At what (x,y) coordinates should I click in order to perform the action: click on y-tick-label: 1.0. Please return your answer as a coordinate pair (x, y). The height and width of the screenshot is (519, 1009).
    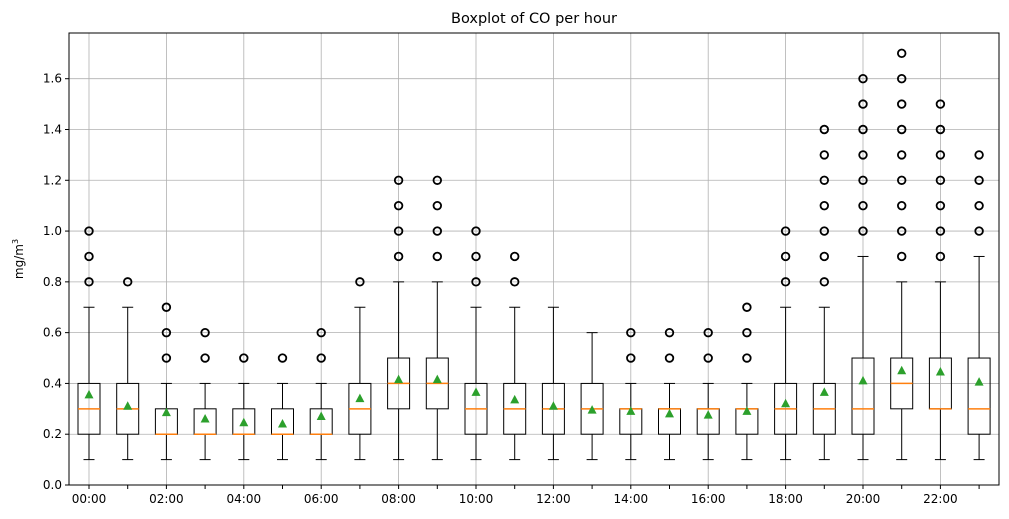
    Looking at the image, I should click on (52, 231).